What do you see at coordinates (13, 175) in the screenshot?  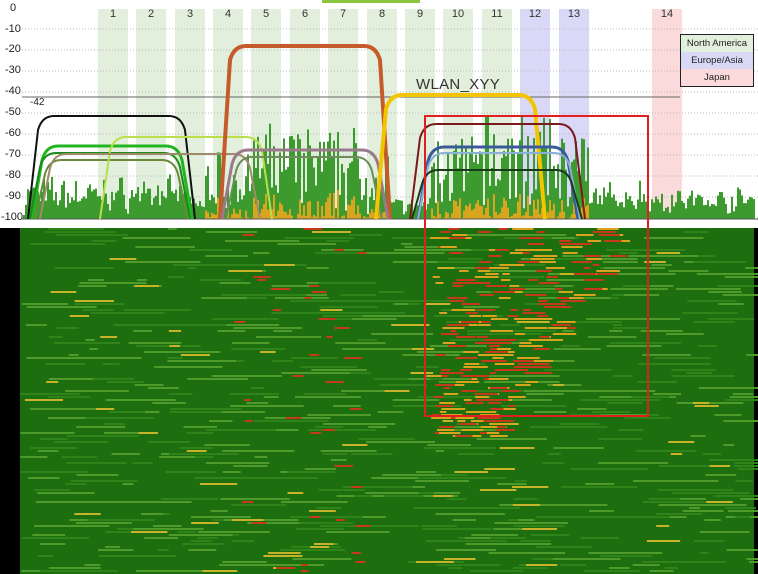 I see `y-label-80: -80` at bounding box center [13, 175].